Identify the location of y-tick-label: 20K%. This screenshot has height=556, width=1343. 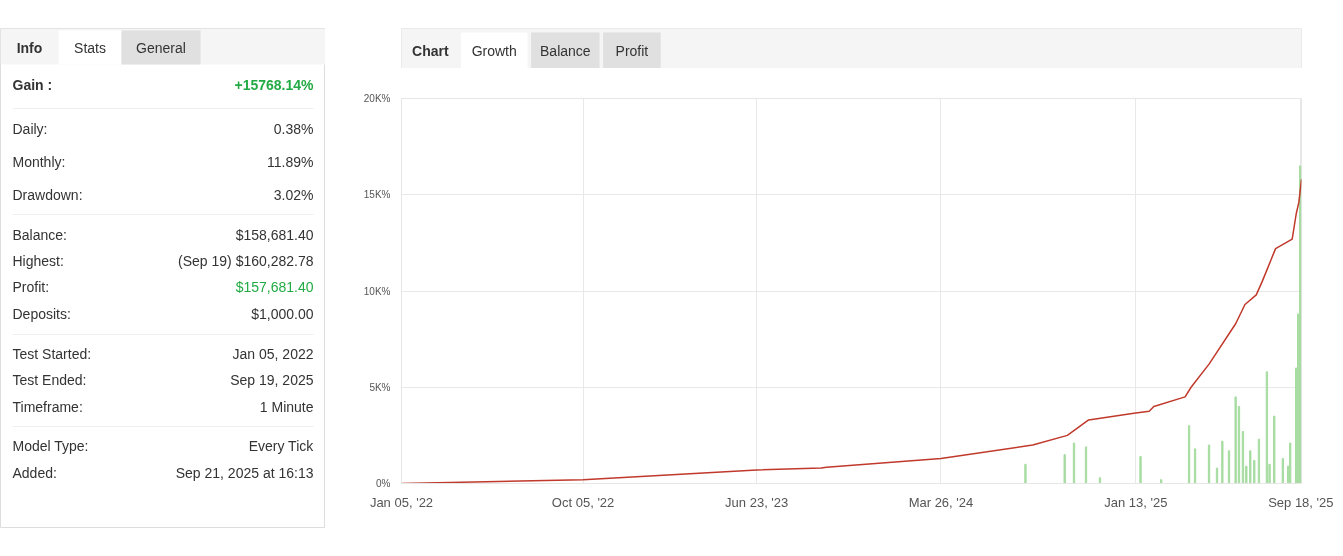
(377, 98).